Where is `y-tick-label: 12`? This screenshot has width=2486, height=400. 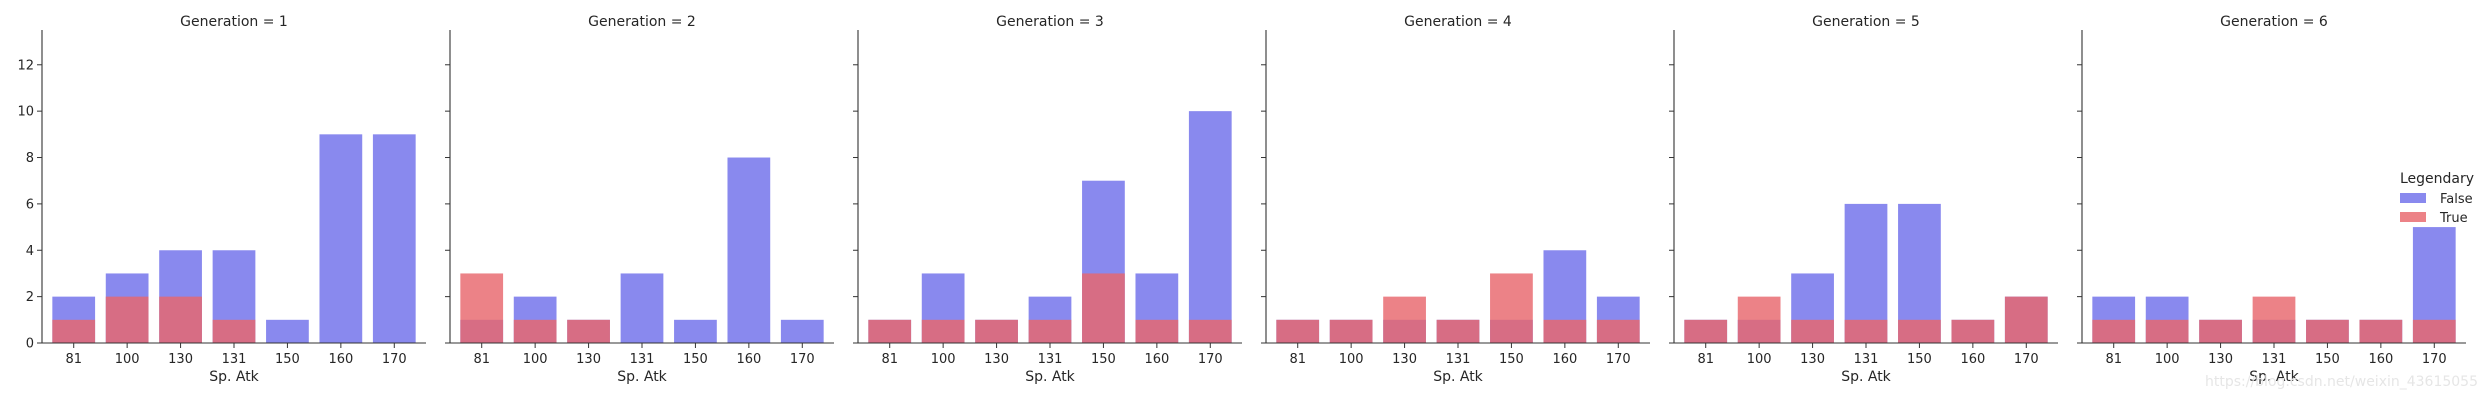 y-tick-label: 12 is located at coordinates (25, 65).